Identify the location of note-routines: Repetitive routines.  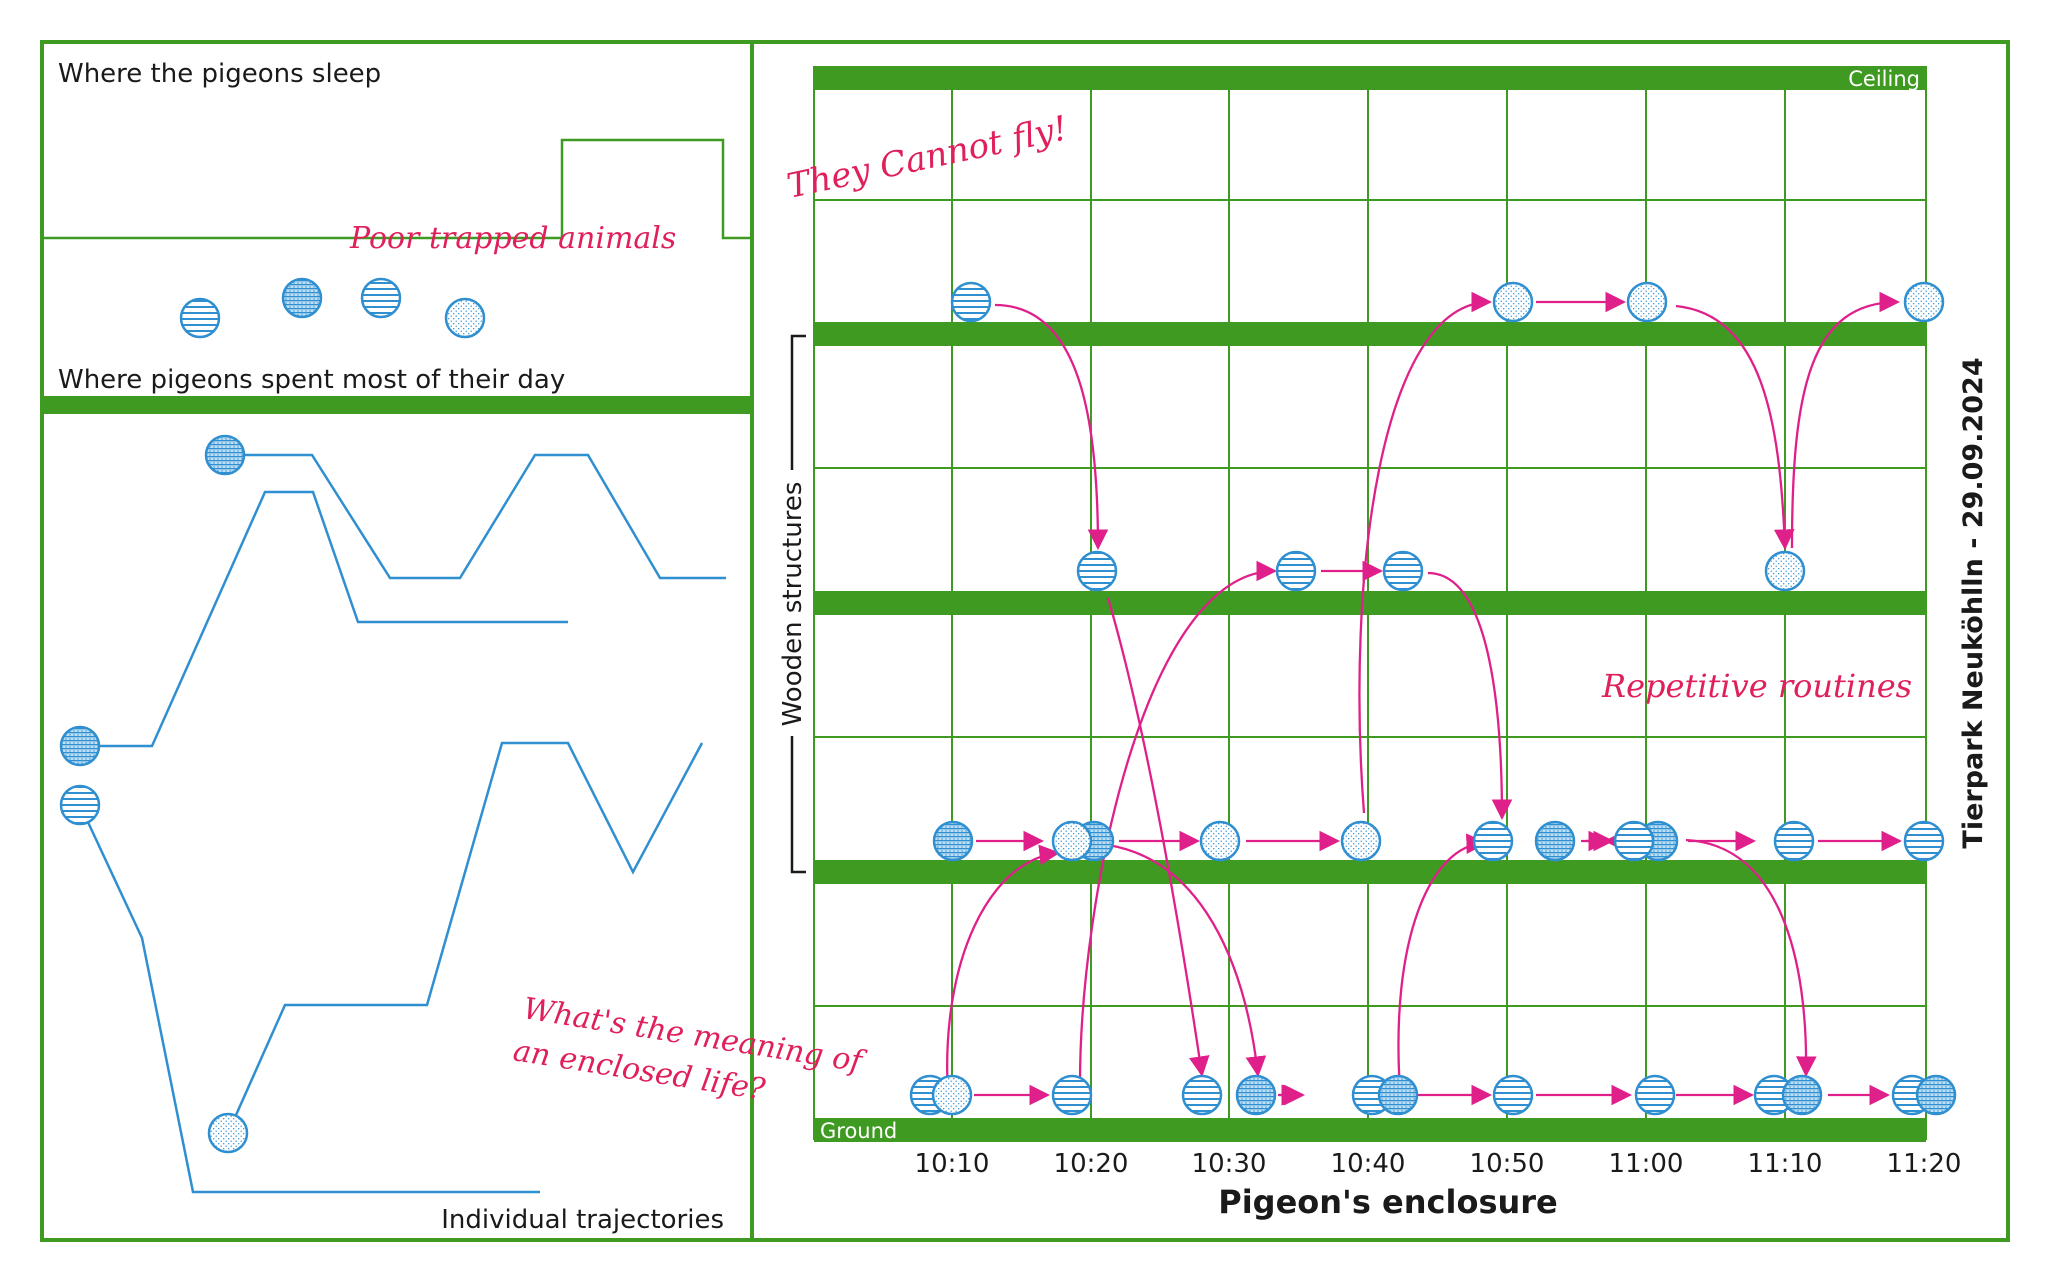
(1756, 686).